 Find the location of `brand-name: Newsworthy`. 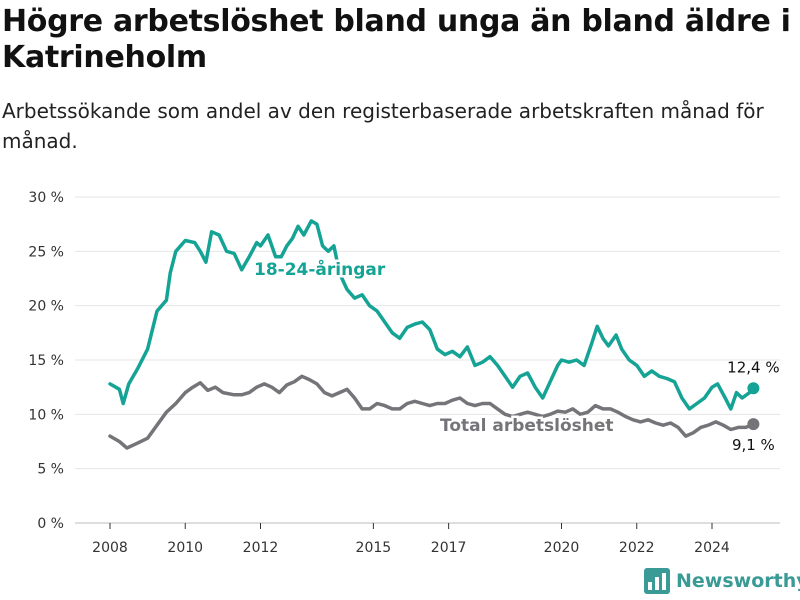

brand-name: Newsworthy is located at coordinates (738, 581).